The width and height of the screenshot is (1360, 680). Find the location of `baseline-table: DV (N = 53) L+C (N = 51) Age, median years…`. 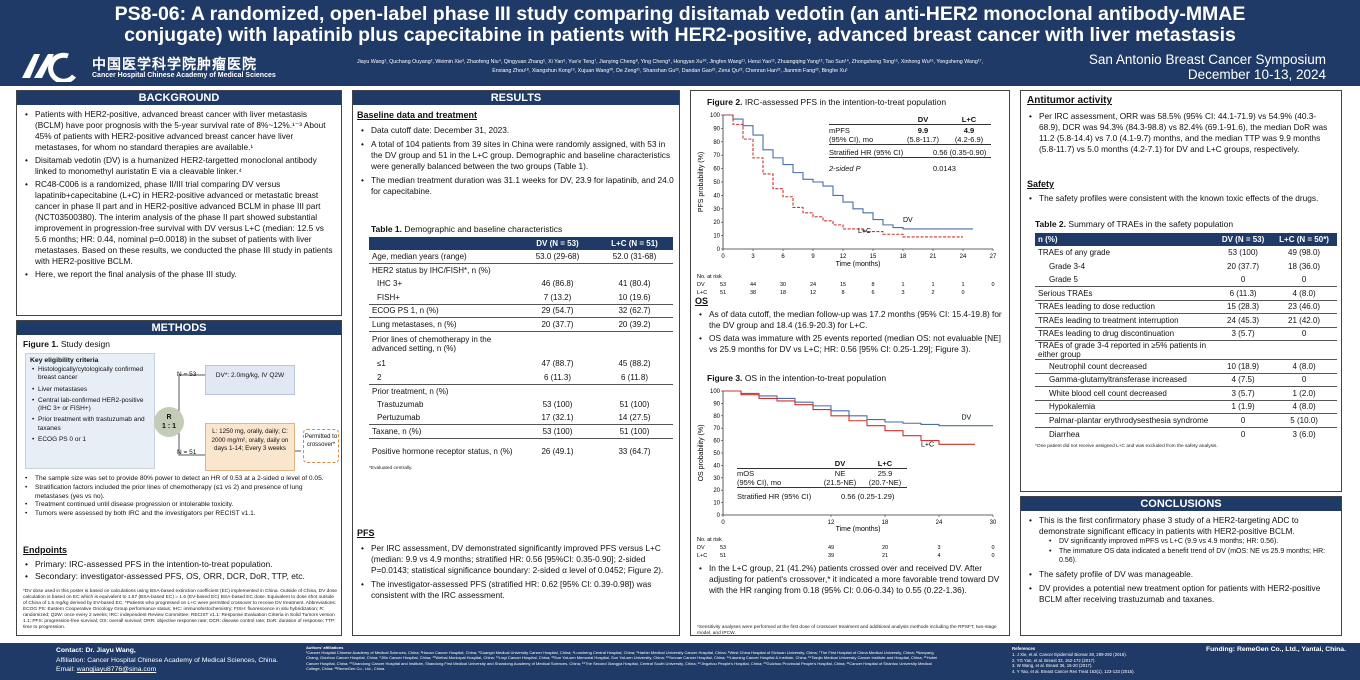

baseline-table: DV (N = 53) L+C (N = 51) Age, median years… is located at coordinates (521, 350).